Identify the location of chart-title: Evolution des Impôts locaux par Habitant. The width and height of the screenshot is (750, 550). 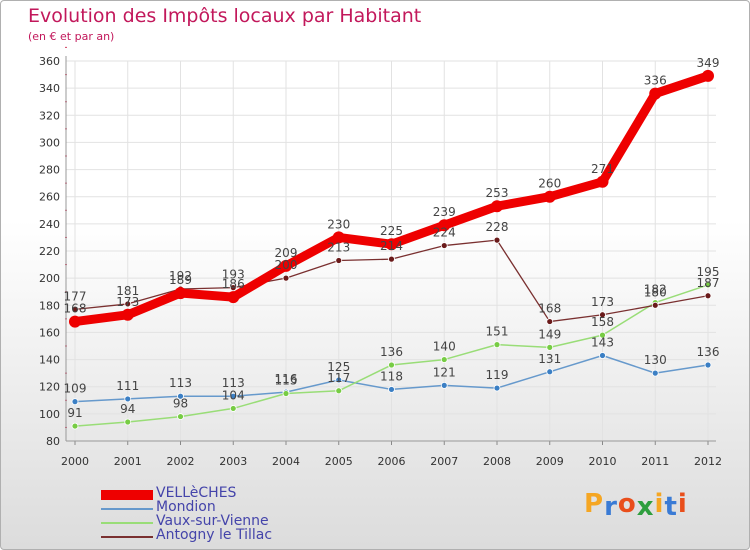
(225, 16).